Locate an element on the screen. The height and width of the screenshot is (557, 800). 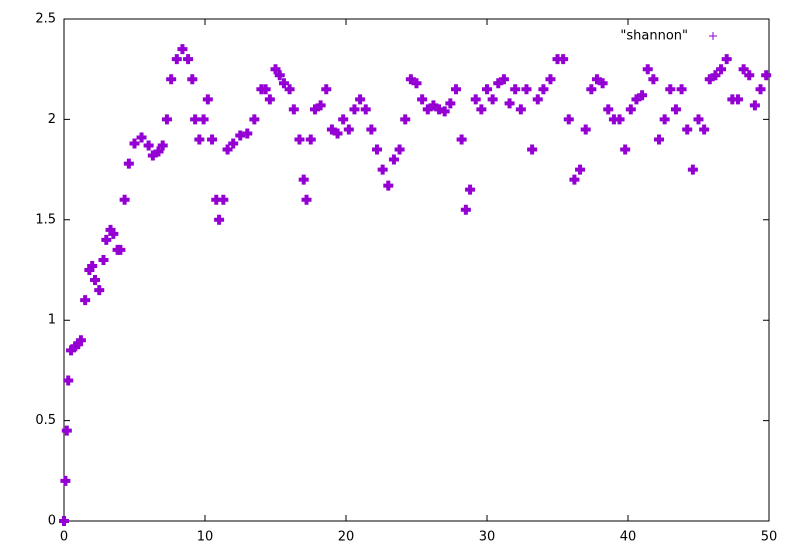
y-tick-label: 0 is located at coordinates (52, 521).